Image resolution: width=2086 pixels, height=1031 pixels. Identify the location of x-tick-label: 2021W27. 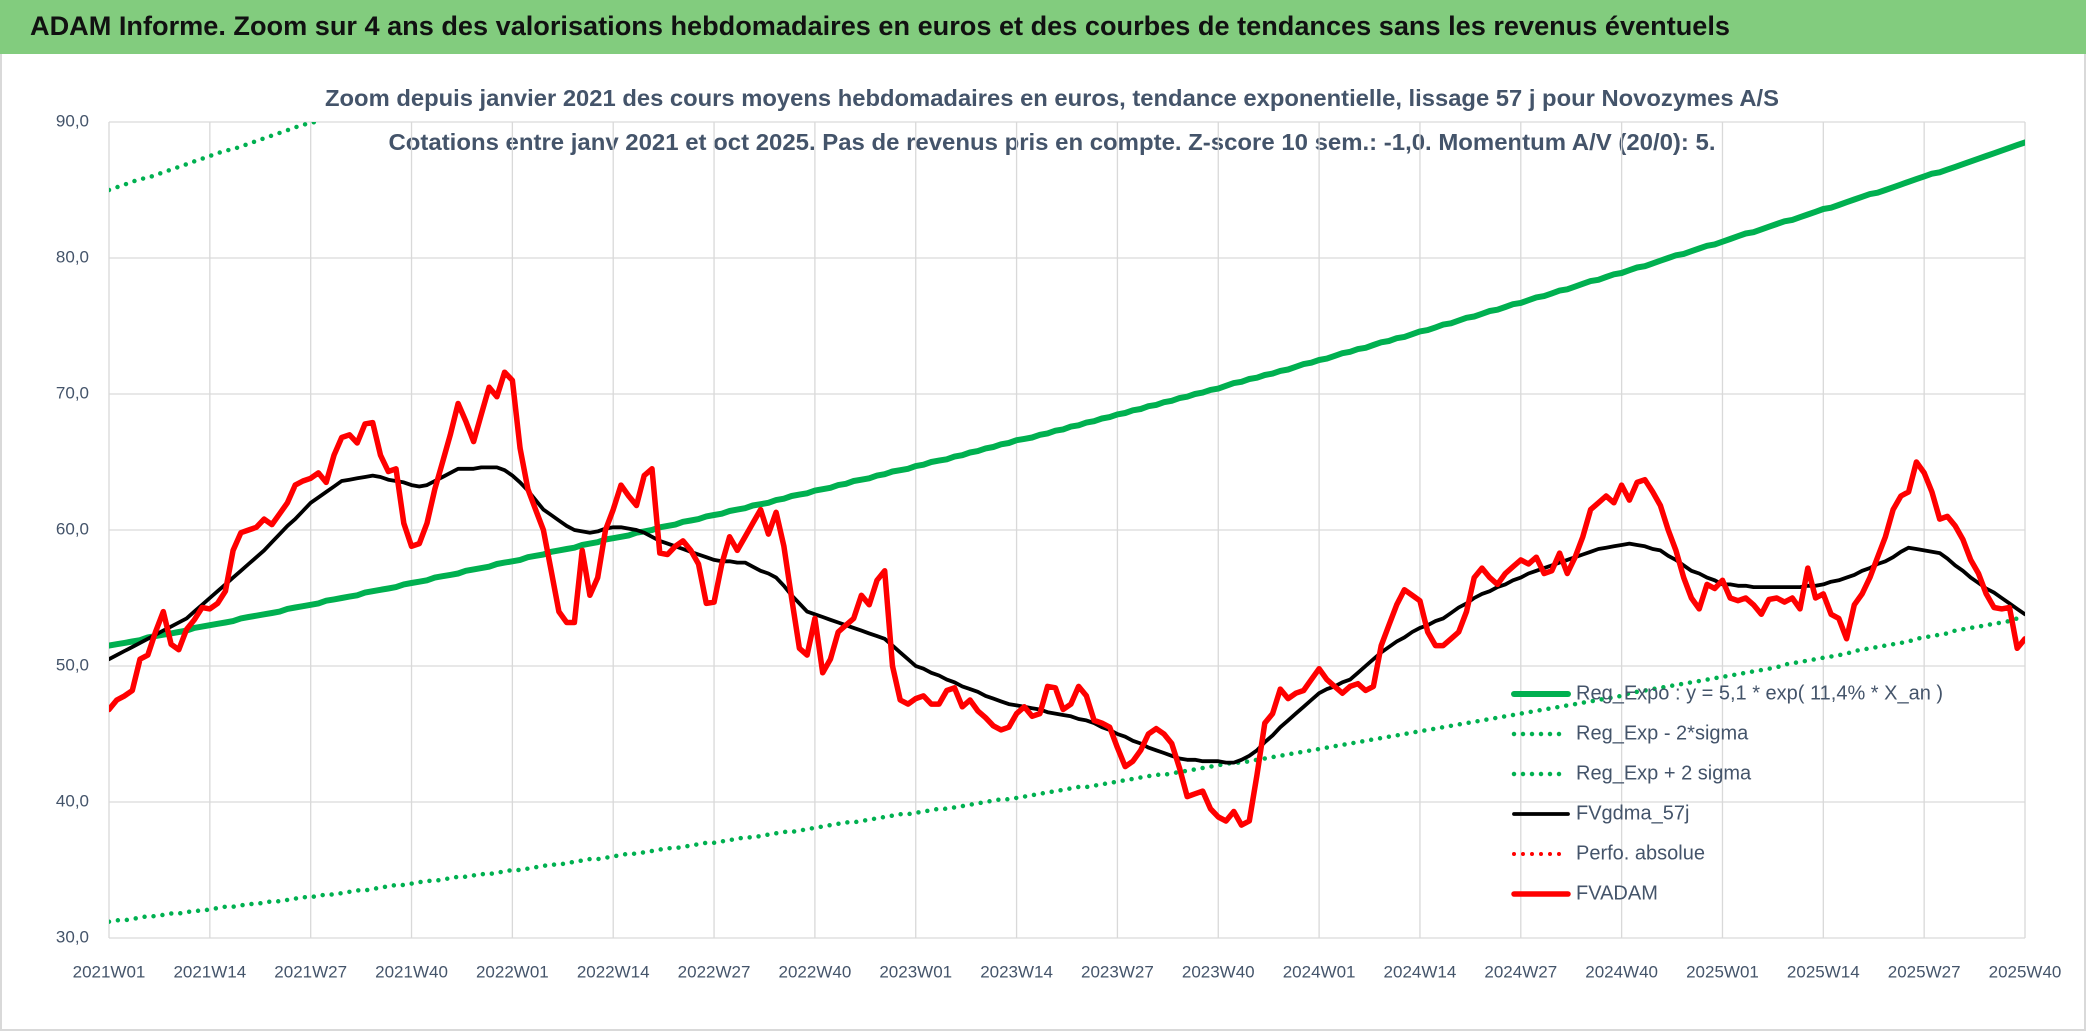
(310, 971).